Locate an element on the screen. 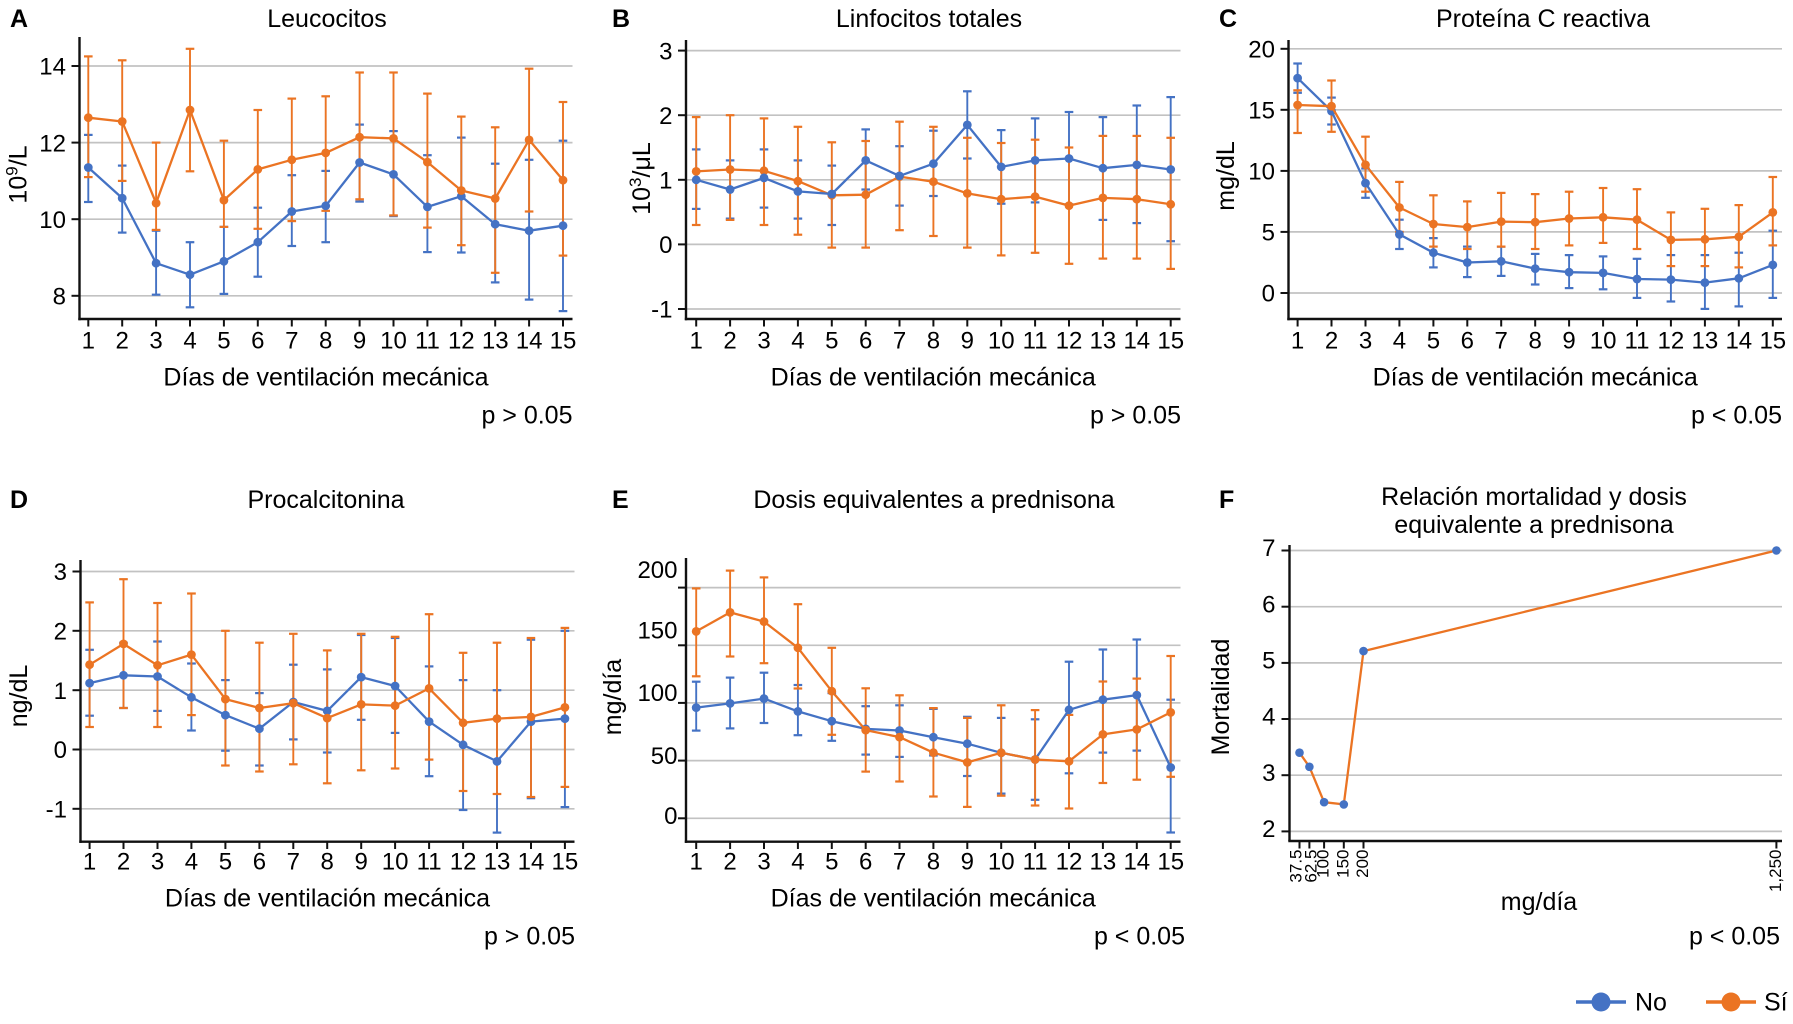 Image resolution: width=1793 pixels, height=1024 pixels. svg-text: 103/μL is located at coordinates (641, 178).